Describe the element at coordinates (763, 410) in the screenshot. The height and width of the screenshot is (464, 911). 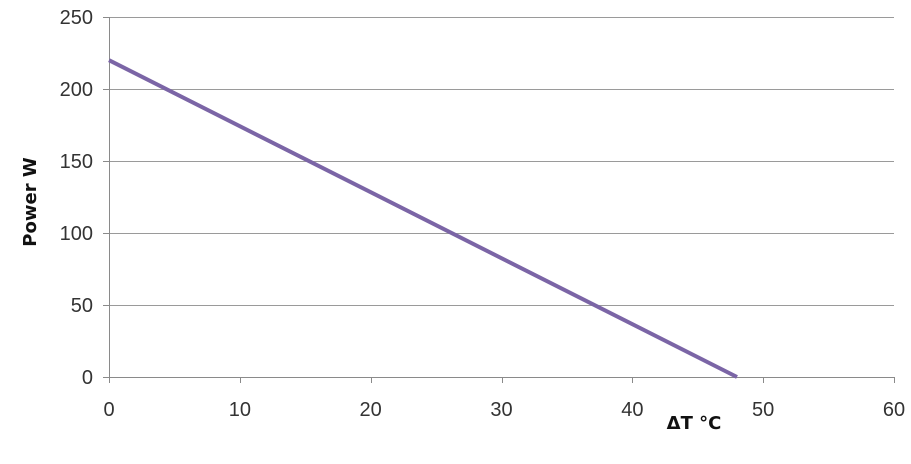
I see `x-tick-label-50: 50` at that location.